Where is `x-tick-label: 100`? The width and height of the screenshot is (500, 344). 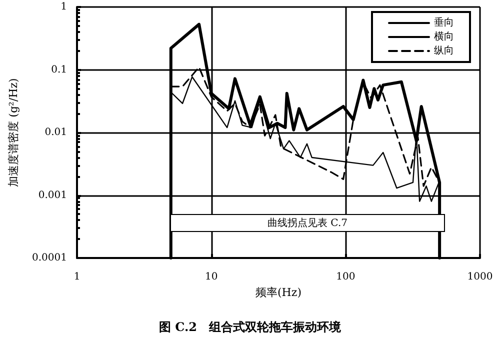
x-tick-label: 100 is located at coordinates (346, 277).